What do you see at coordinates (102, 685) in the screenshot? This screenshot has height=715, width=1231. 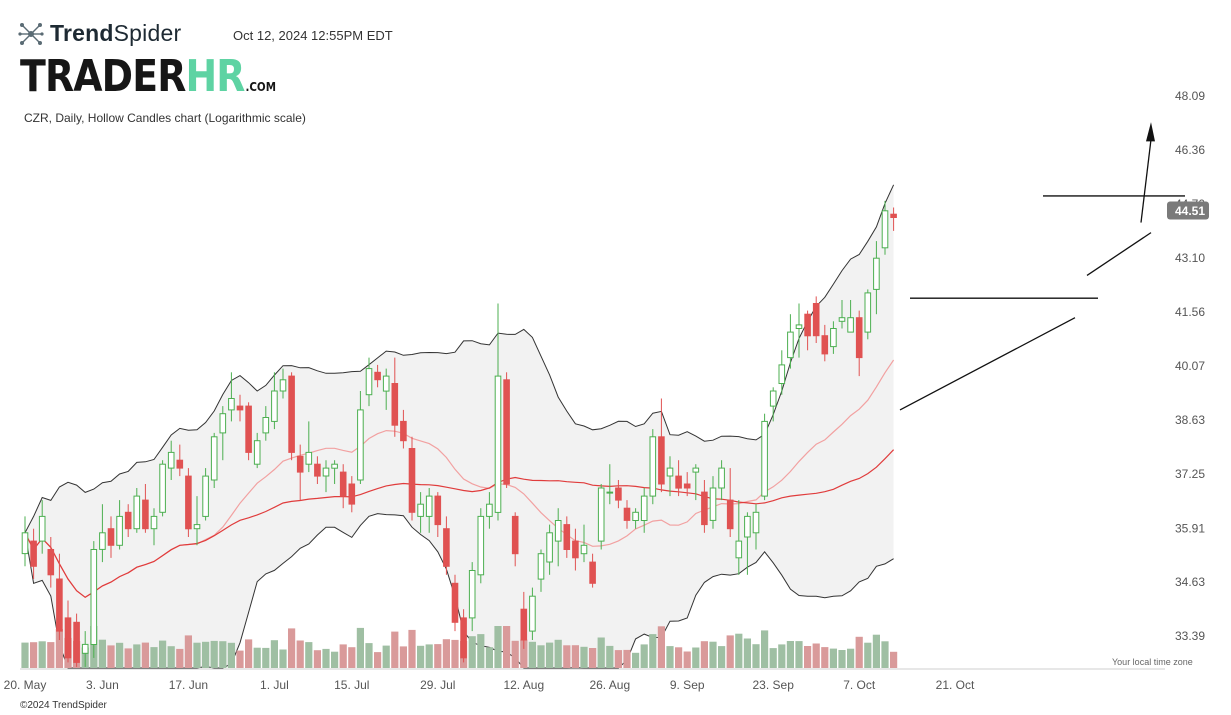 I see `x-tick-label: 3. Jun` at bounding box center [102, 685].